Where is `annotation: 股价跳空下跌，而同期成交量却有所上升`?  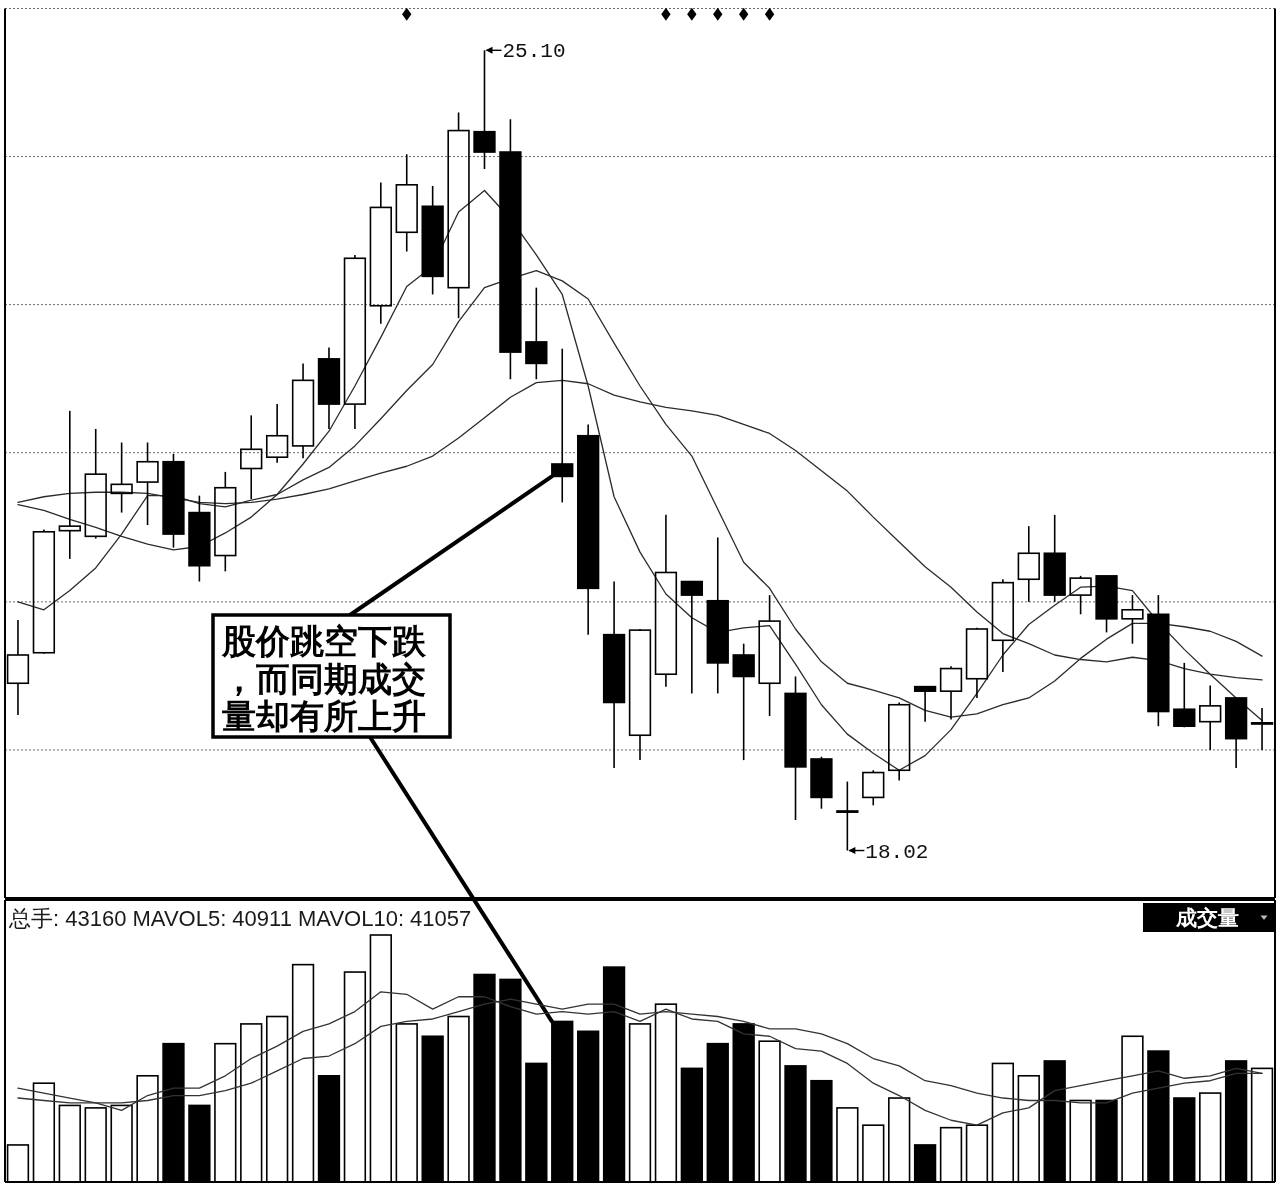
annotation: 股价跳空下跌，而同期成交量却有所上升 is located at coordinates (324, 679).